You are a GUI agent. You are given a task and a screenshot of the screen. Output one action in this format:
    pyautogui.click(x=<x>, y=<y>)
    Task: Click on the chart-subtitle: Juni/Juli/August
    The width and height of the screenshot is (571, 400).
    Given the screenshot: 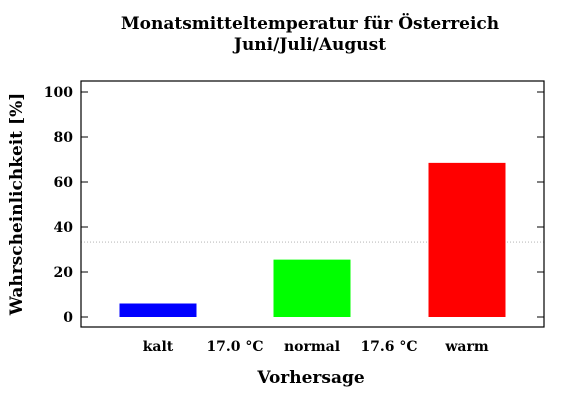 What is the action you would take?
    pyautogui.click(x=309, y=45)
    